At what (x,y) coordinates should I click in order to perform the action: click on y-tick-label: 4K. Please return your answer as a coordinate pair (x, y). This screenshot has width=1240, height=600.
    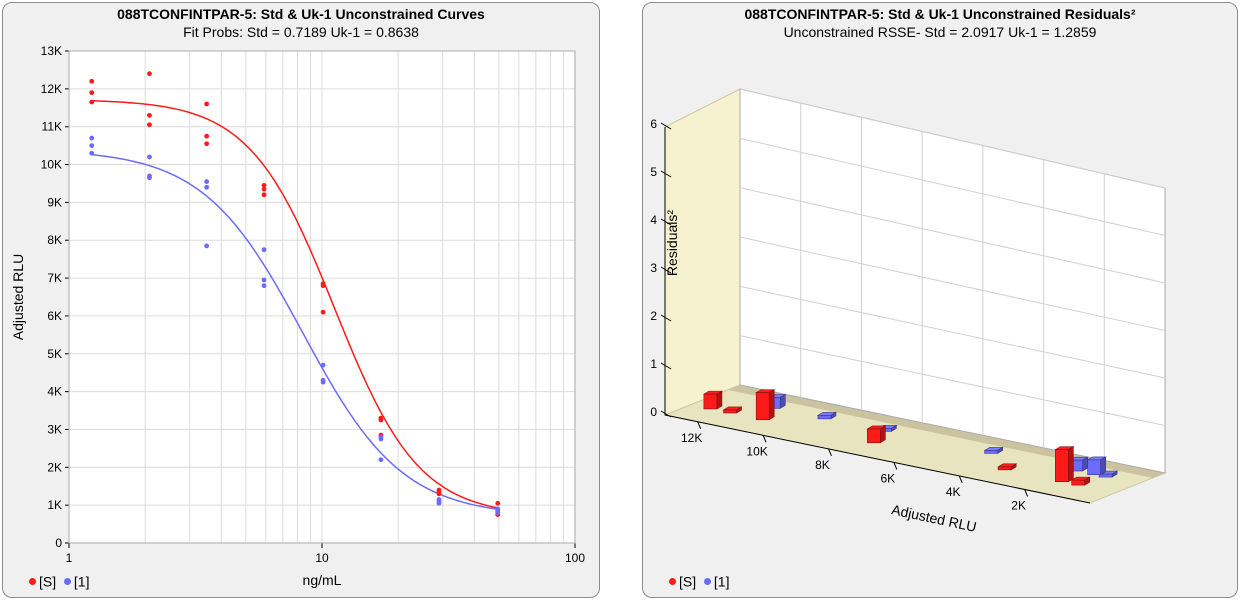
    Looking at the image, I should click on (54, 392).